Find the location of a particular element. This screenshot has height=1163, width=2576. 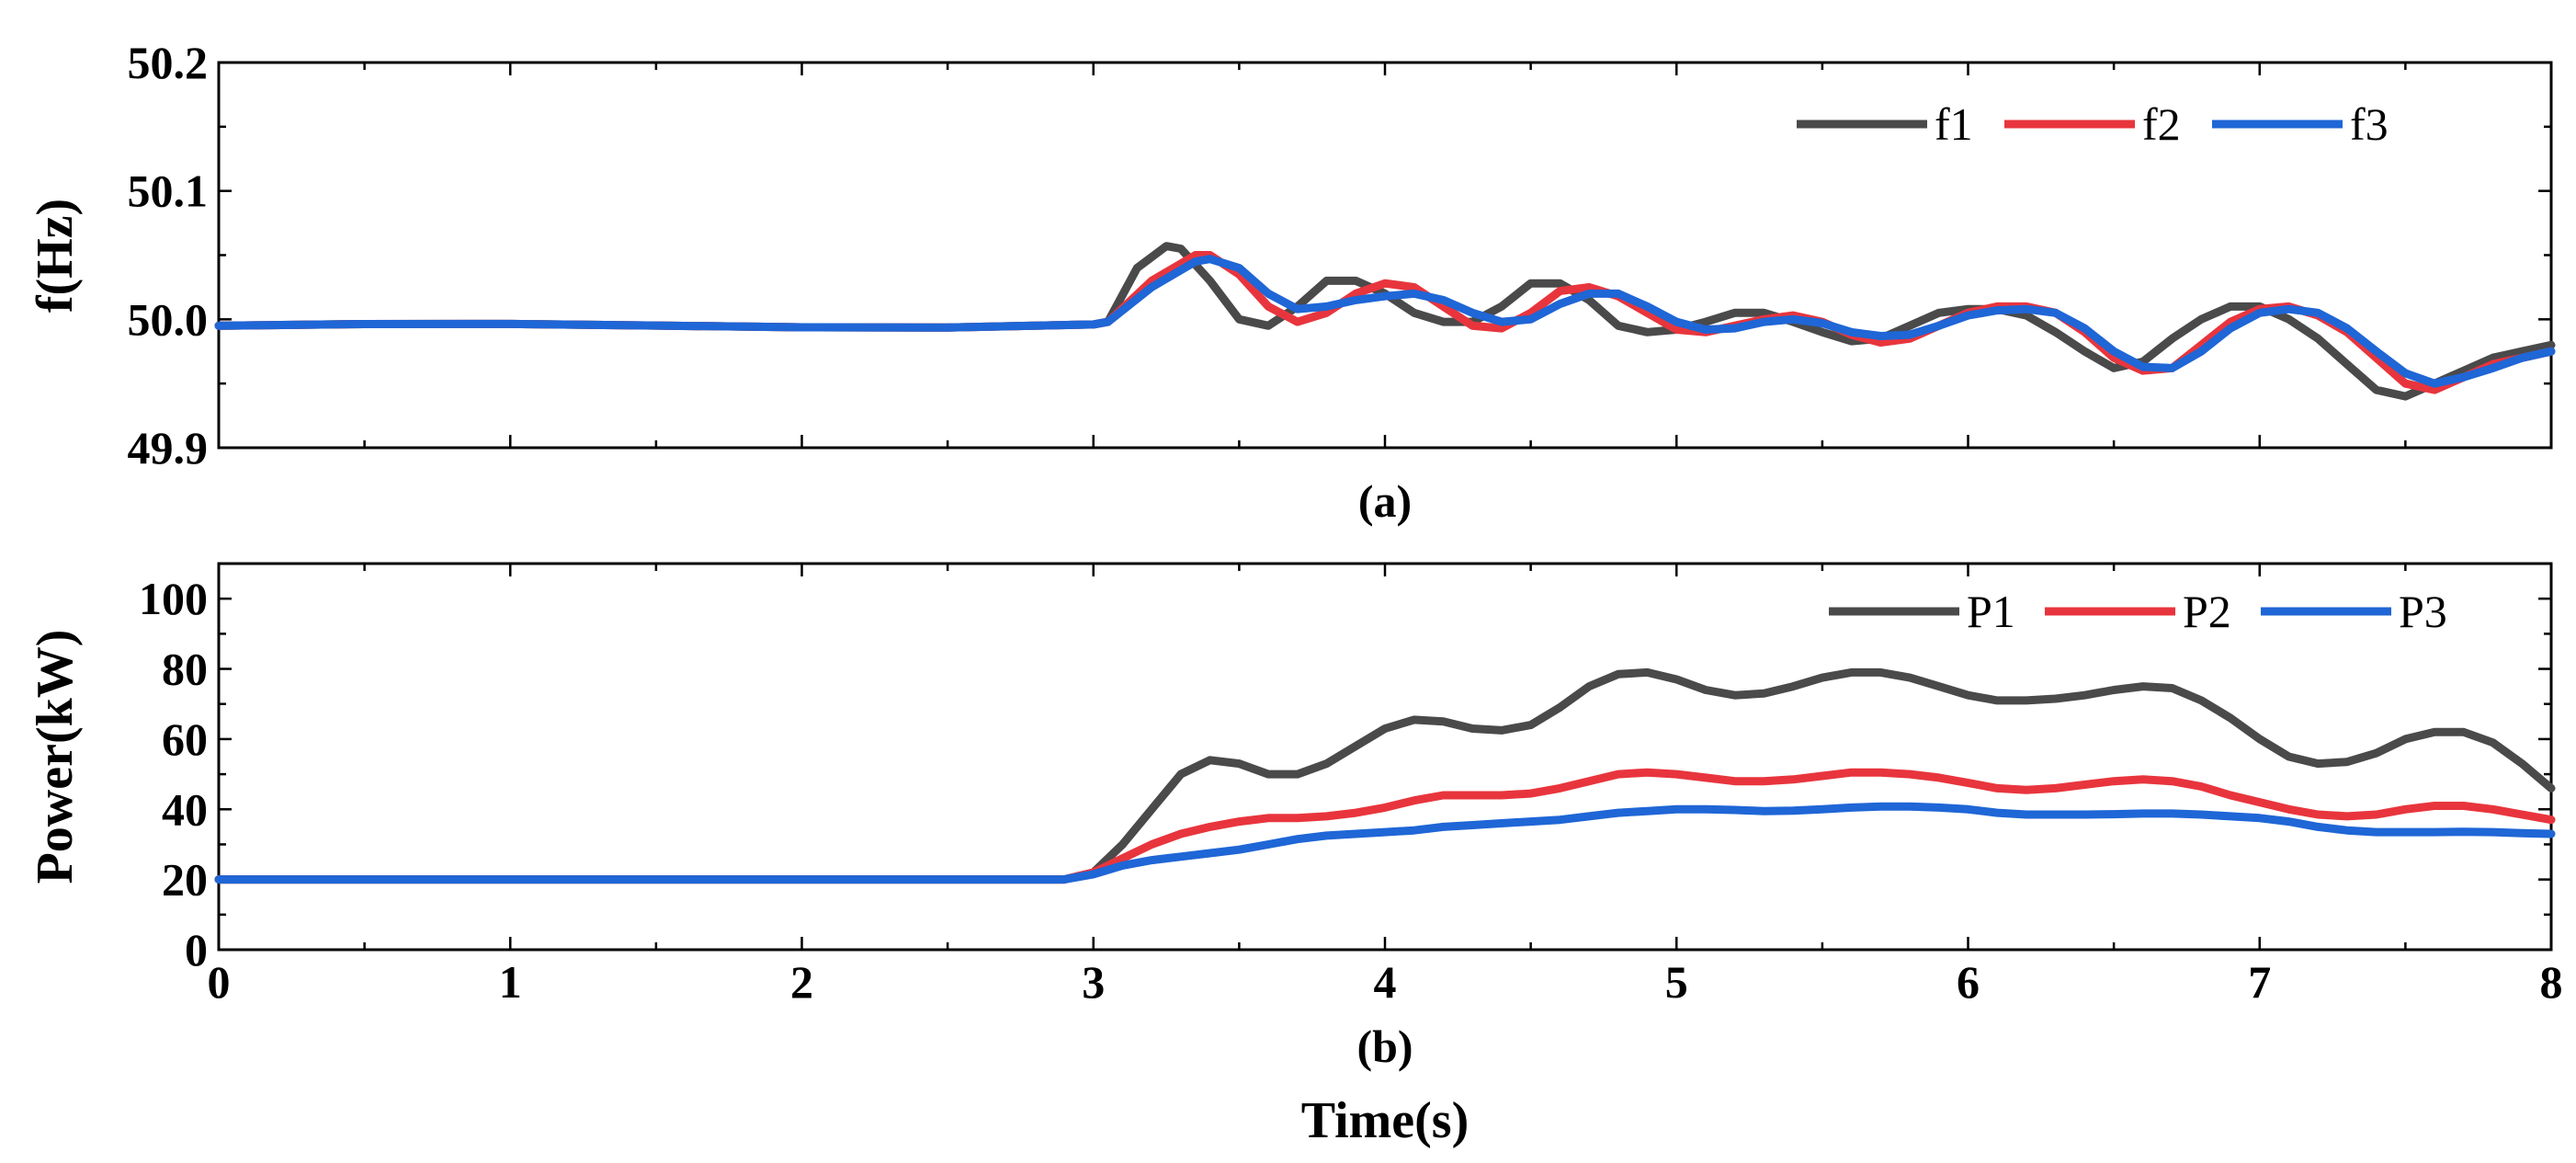

panel-label-b: (b) is located at coordinates (1384, 1046).